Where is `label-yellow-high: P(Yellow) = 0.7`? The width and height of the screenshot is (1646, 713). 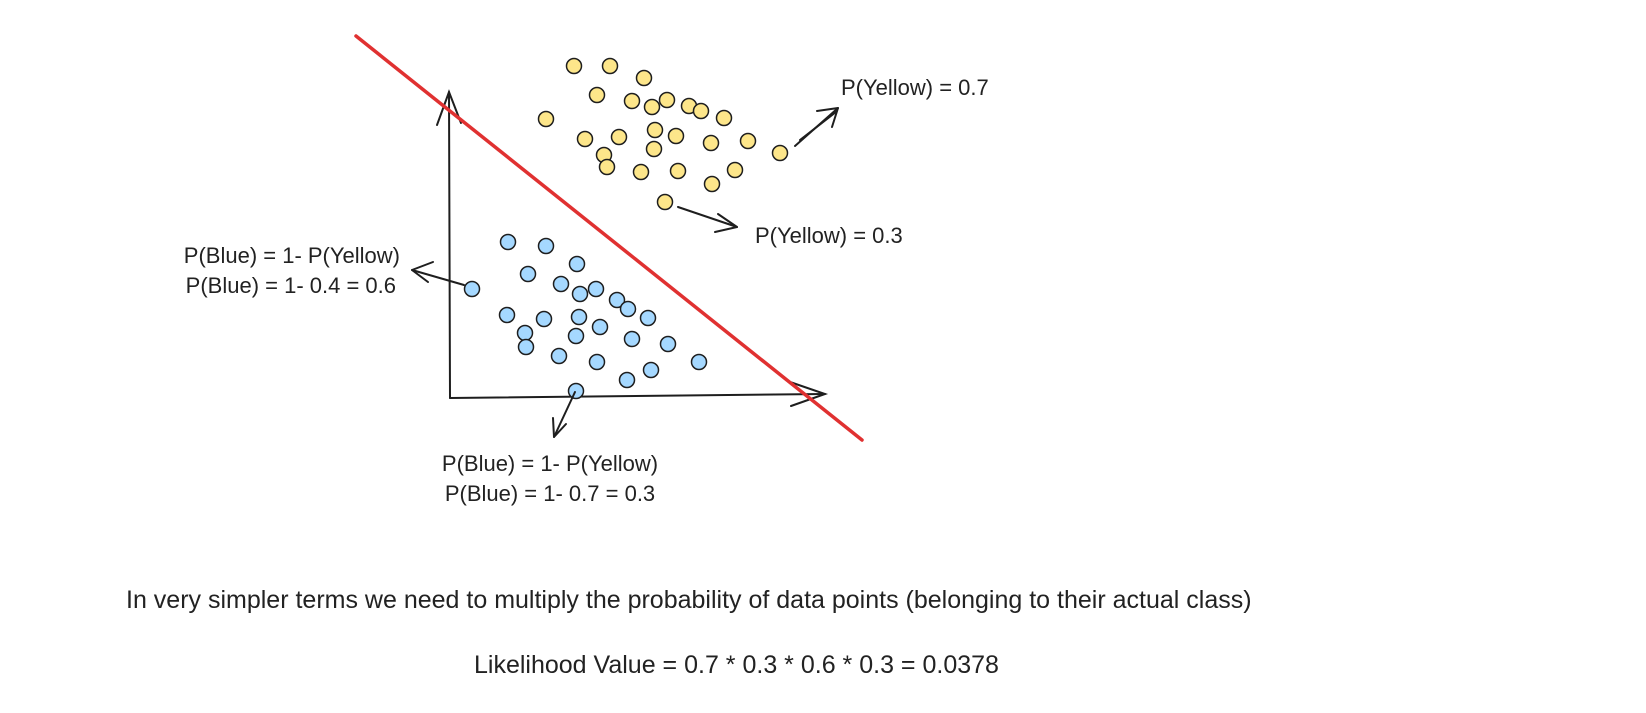 label-yellow-high: P(Yellow) = 0.7 is located at coordinates (915, 87).